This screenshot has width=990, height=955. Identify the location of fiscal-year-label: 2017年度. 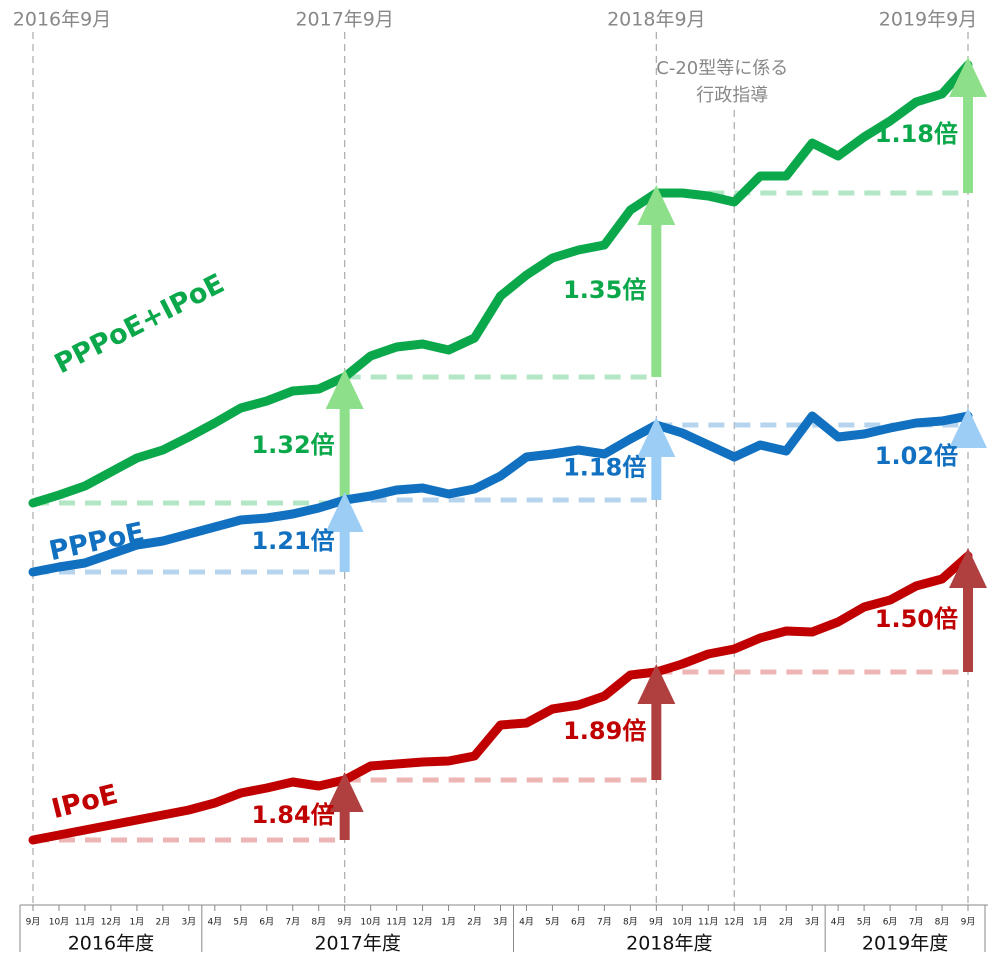
(357, 944).